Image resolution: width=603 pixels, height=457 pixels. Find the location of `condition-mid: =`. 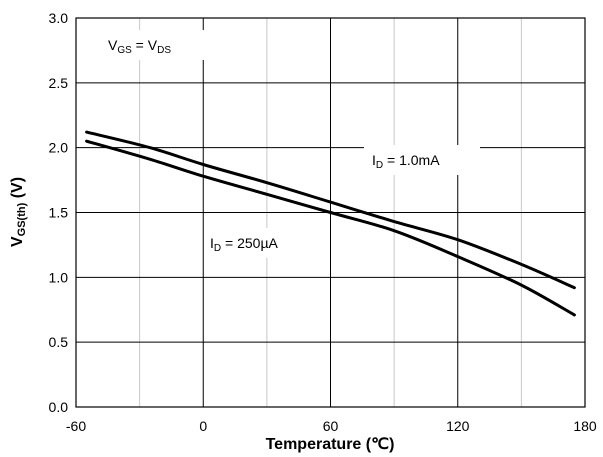

condition-mid: = is located at coordinates (140, 45).